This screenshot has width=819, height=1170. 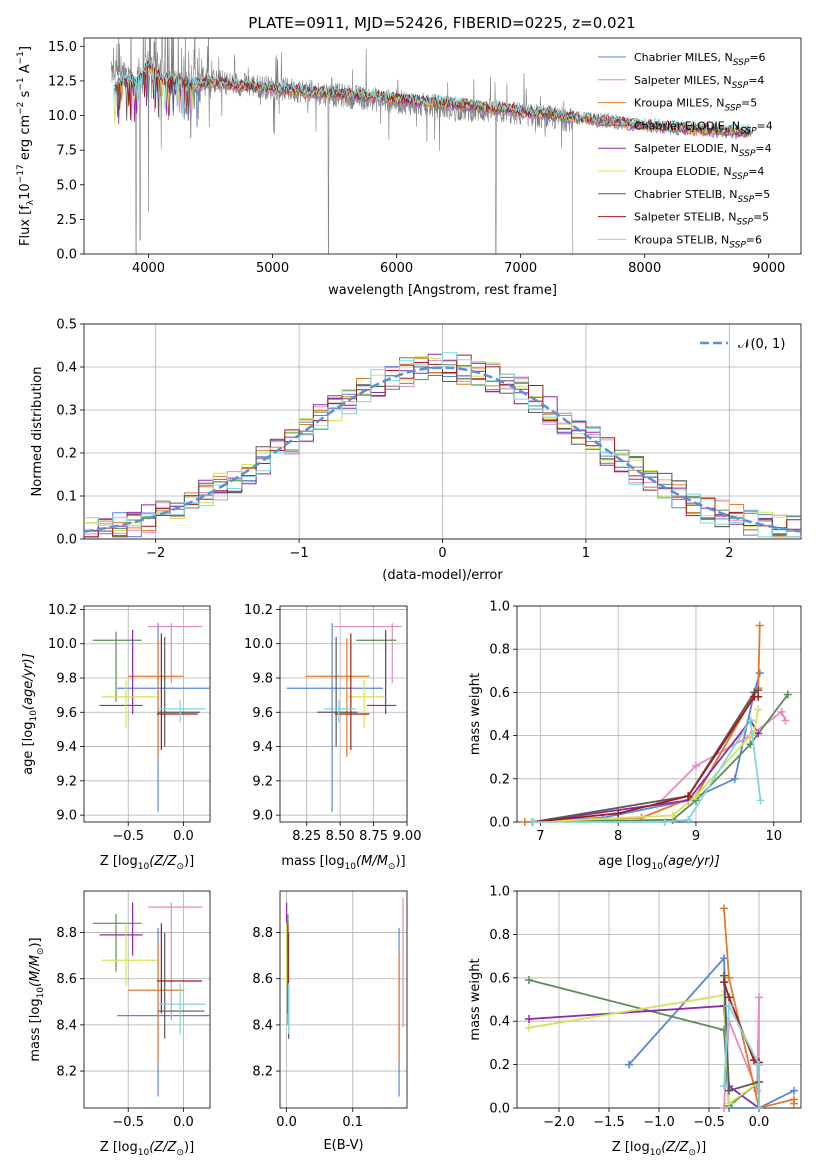 What do you see at coordinates (37, 432) in the screenshot?
I see `y-axis-label: Normed distribution` at bounding box center [37, 432].